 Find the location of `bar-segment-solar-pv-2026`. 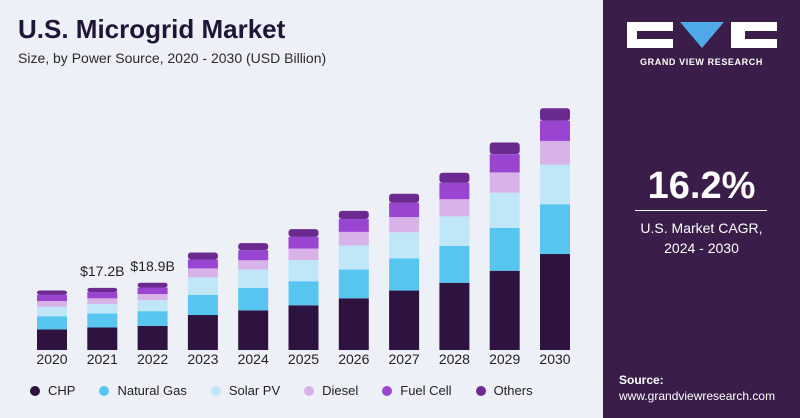

bar-segment-solar-pv-2026 is located at coordinates (353, 257).